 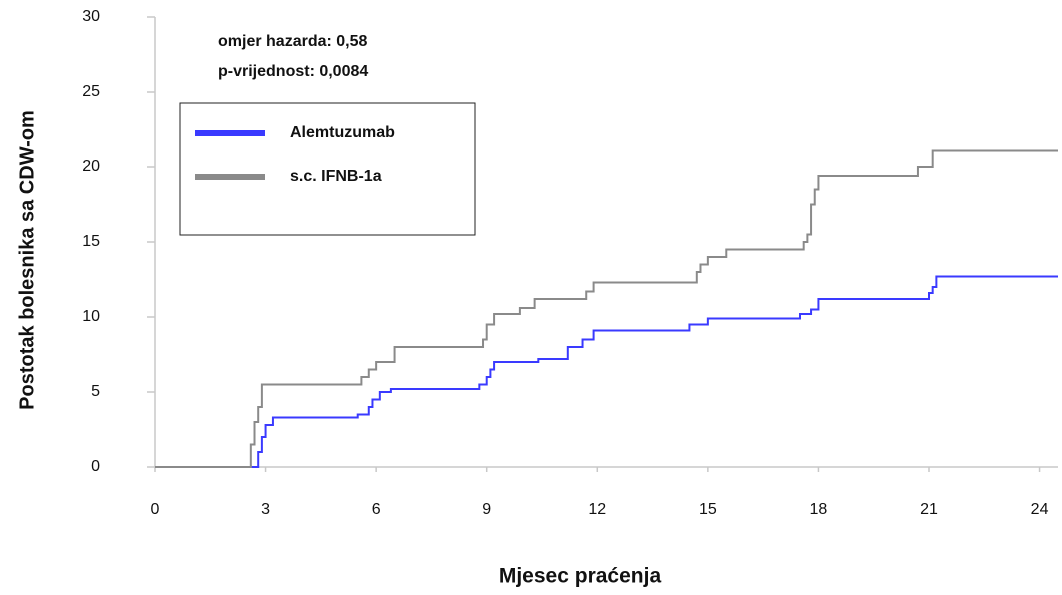 What do you see at coordinates (293, 71) in the screenshot?
I see `annotation: p-vrijednost: 0,0084` at bounding box center [293, 71].